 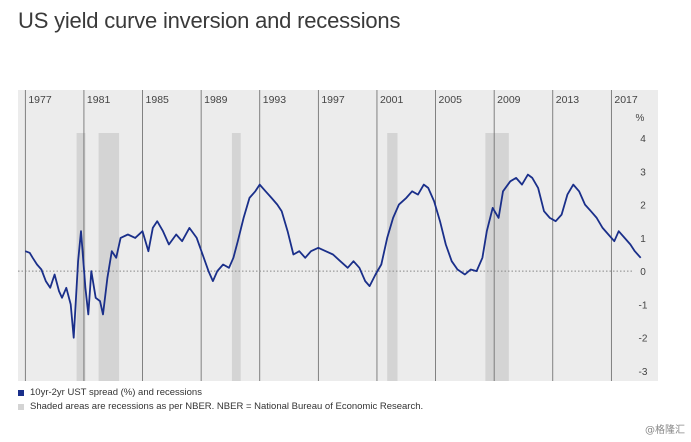 What do you see at coordinates (643, 139) in the screenshot?
I see `y-tick-label: 4` at bounding box center [643, 139].